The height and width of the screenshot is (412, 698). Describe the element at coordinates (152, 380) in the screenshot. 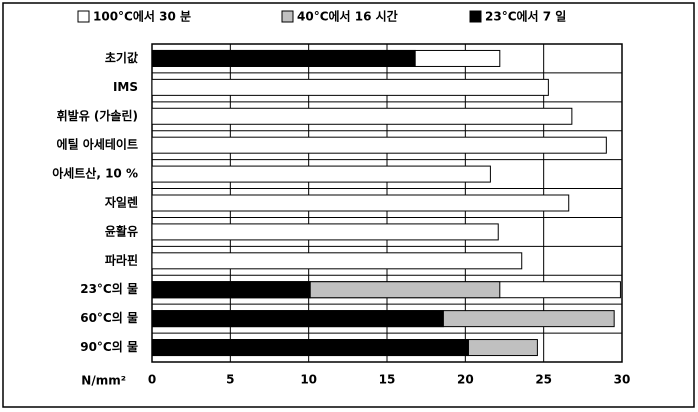

I see `x-tick-label: 0` at that location.